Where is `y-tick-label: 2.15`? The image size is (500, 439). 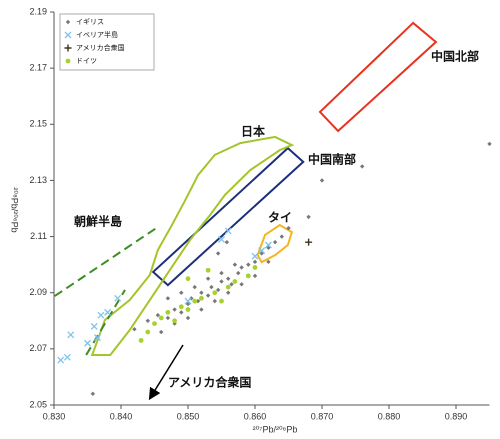
y-tick-label: 2.15 is located at coordinates (38, 124).